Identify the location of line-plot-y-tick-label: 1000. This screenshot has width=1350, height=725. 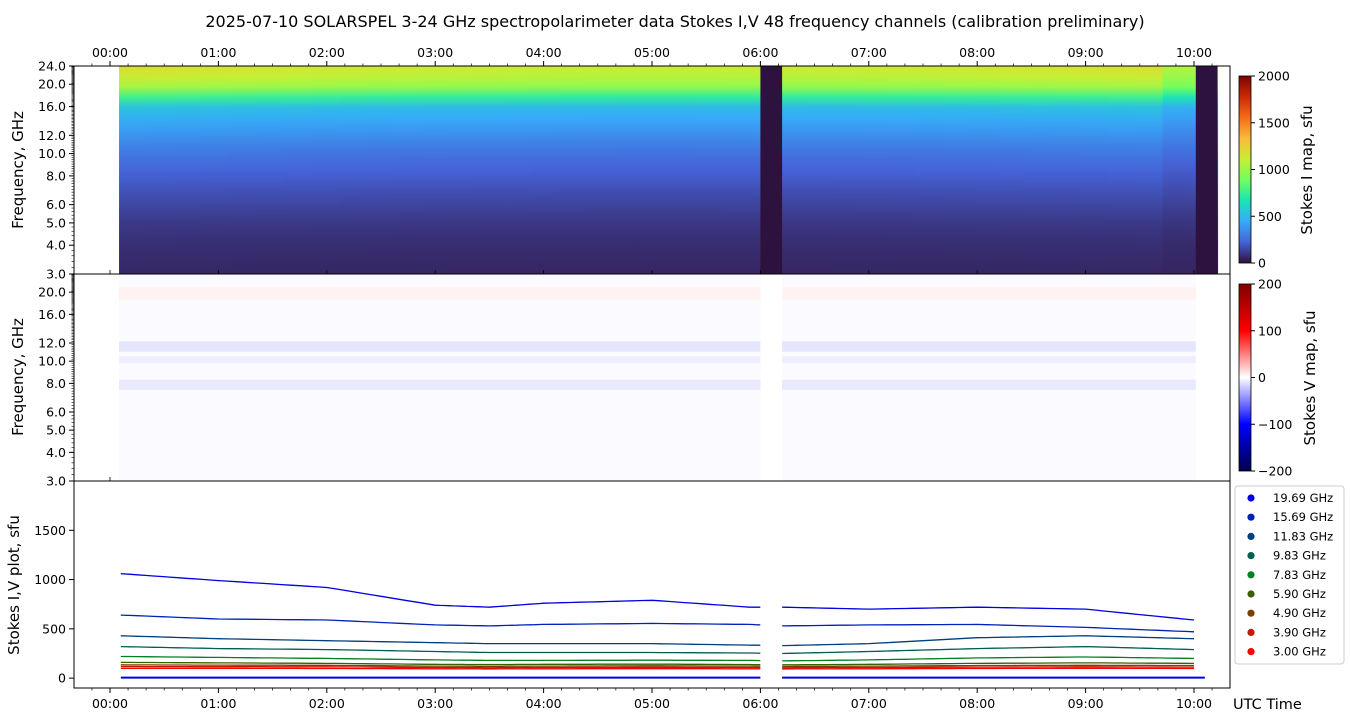
(50, 579).